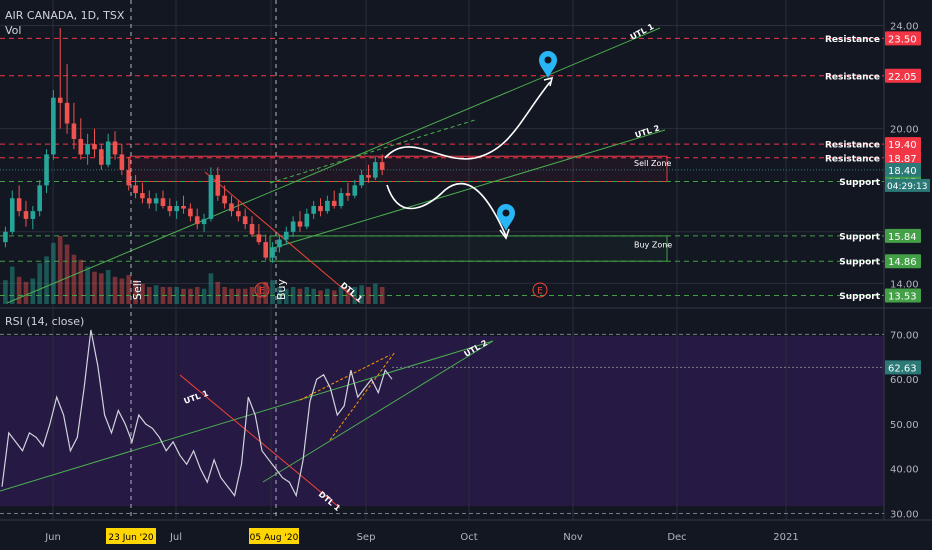 Image resolution: width=932 pixels, height=550 pixels. I want to click on sell-zone-label: Sell Zone, so click(652, 163).